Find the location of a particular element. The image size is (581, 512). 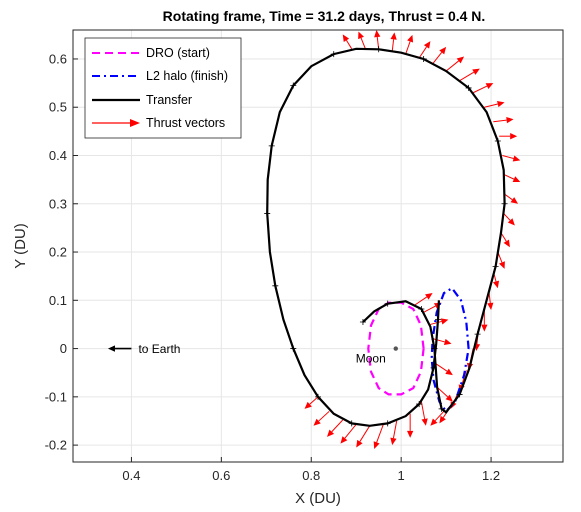

legend-label-dro: DRO (start) is located at coordinates (178, 53).